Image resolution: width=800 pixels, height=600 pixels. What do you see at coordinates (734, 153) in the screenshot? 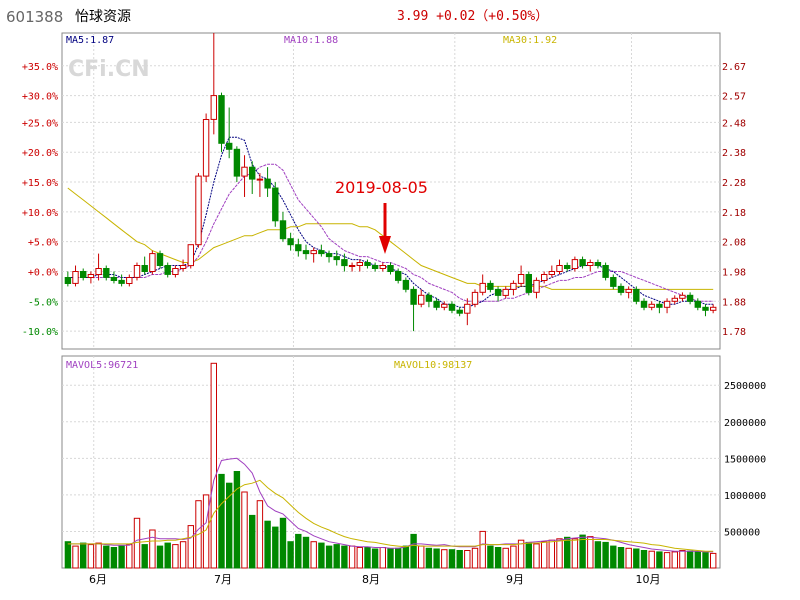
I see `price-tick-label: 2.38` at bounding box center [734, 153].